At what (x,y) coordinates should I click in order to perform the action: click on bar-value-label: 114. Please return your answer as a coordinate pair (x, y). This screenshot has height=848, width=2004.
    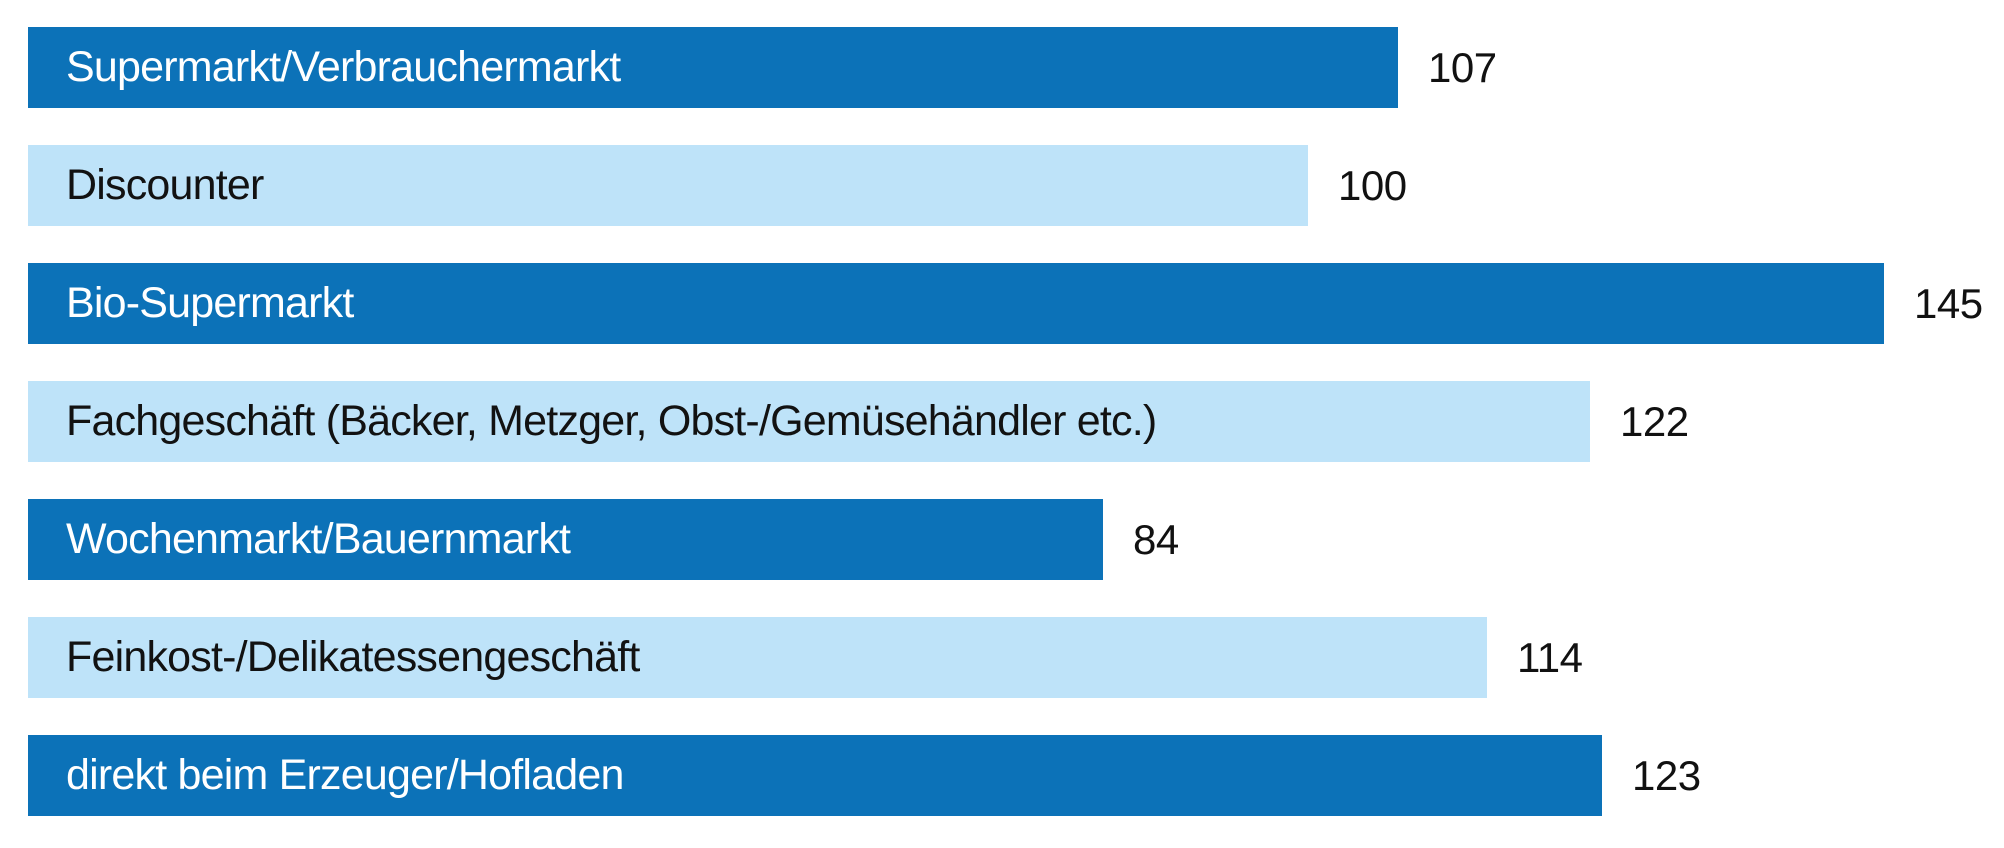
    Looking at the image, I should click on (1550, 657).